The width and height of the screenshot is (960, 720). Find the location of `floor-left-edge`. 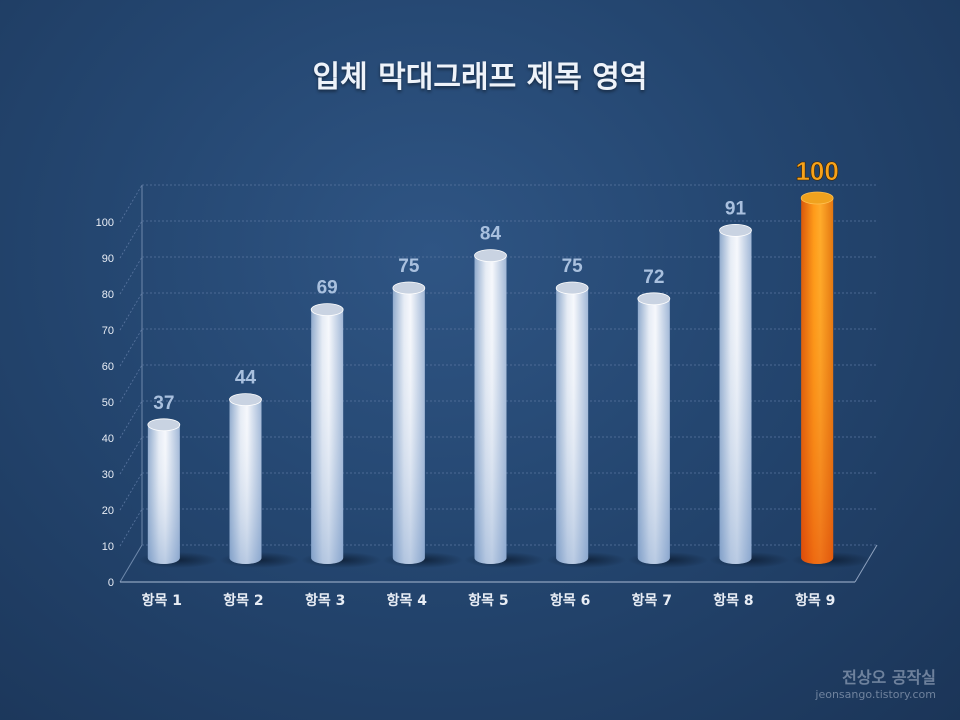

floor-left-edge is located at coordinates (131, 563).